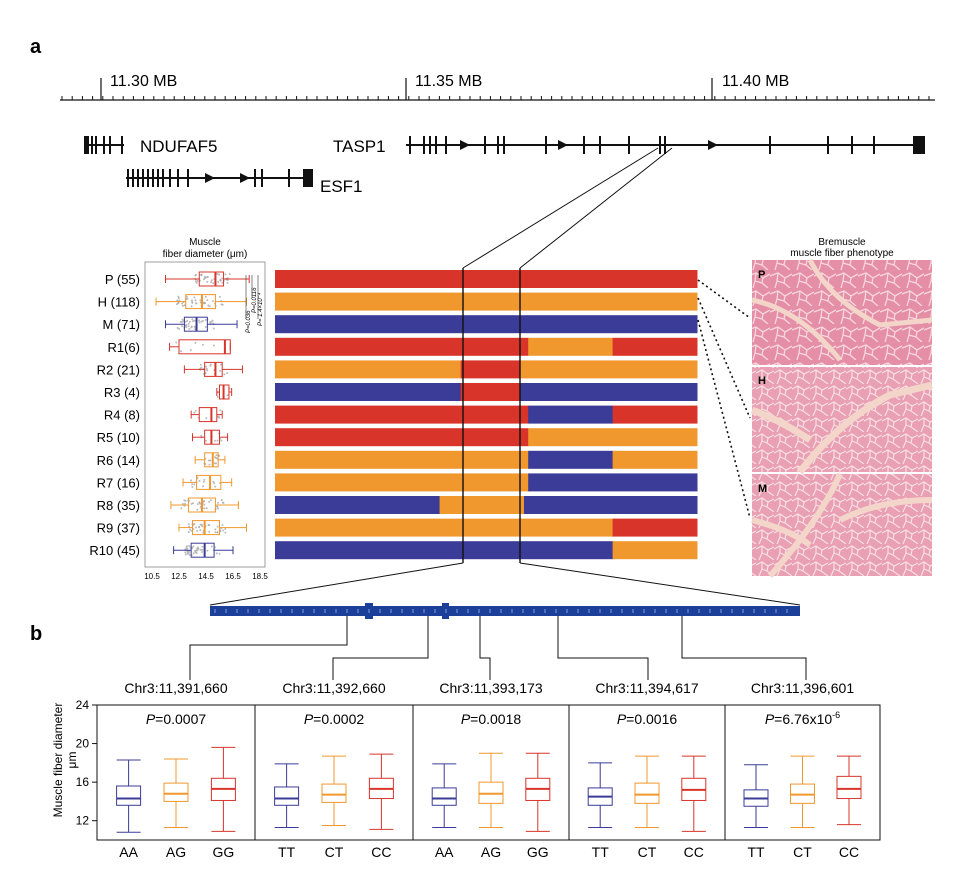 The width and height of the screenshot is (980, 880). Describe the element at coordinates (802, 772) in the screenshot. I see `genotype-panel-frame` at that location.